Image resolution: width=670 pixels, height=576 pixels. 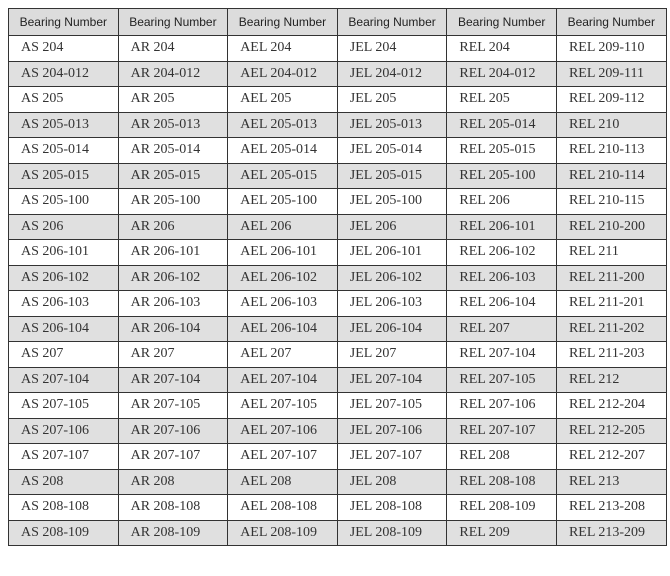 I want to click on table-cell: JEL 205-013, so click(x=392, y=124).